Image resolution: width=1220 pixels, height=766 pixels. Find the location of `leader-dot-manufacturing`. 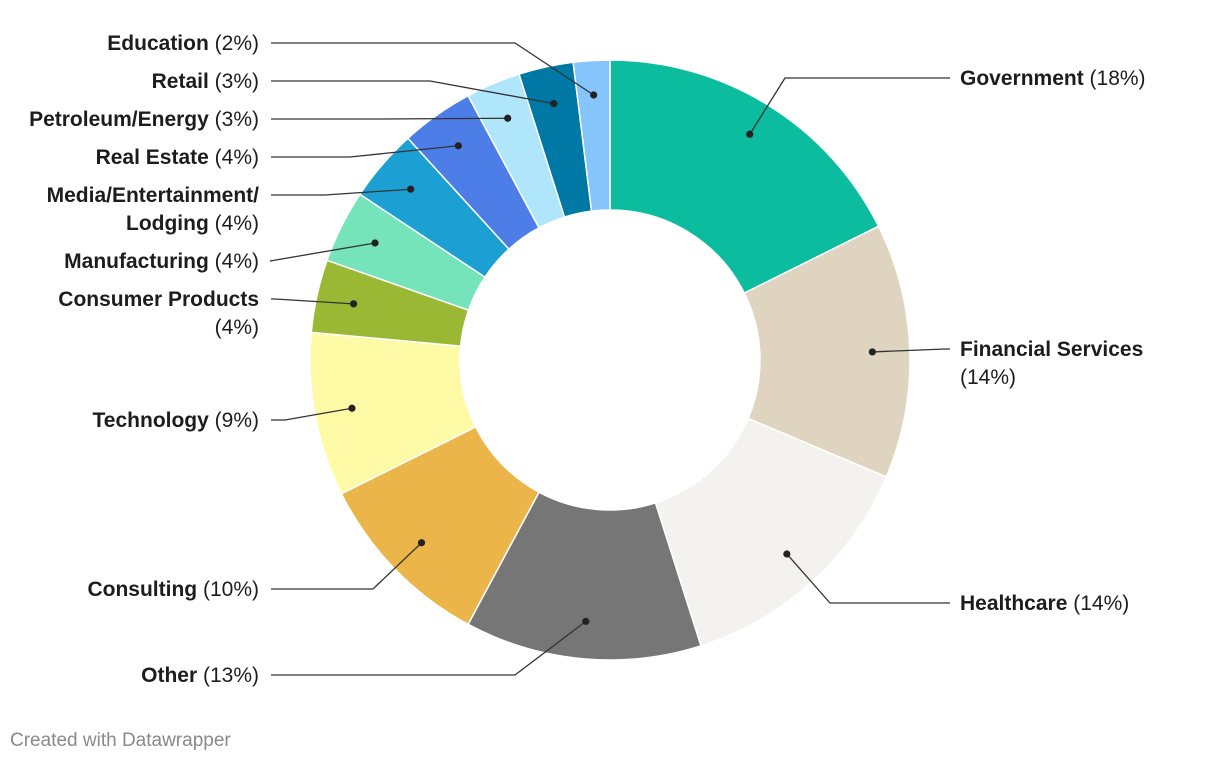

leader-dot-manufacturing is located at coordinates (375, 243).